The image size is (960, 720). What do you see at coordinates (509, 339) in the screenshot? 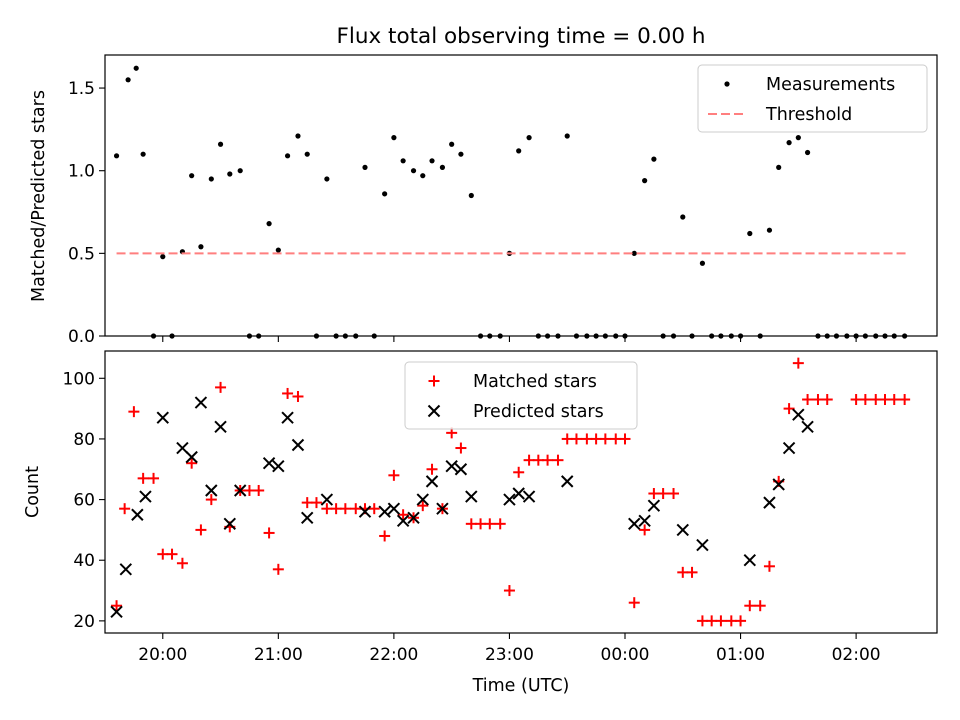
I see `top-x-ticks` at bounding box center [509, 339].